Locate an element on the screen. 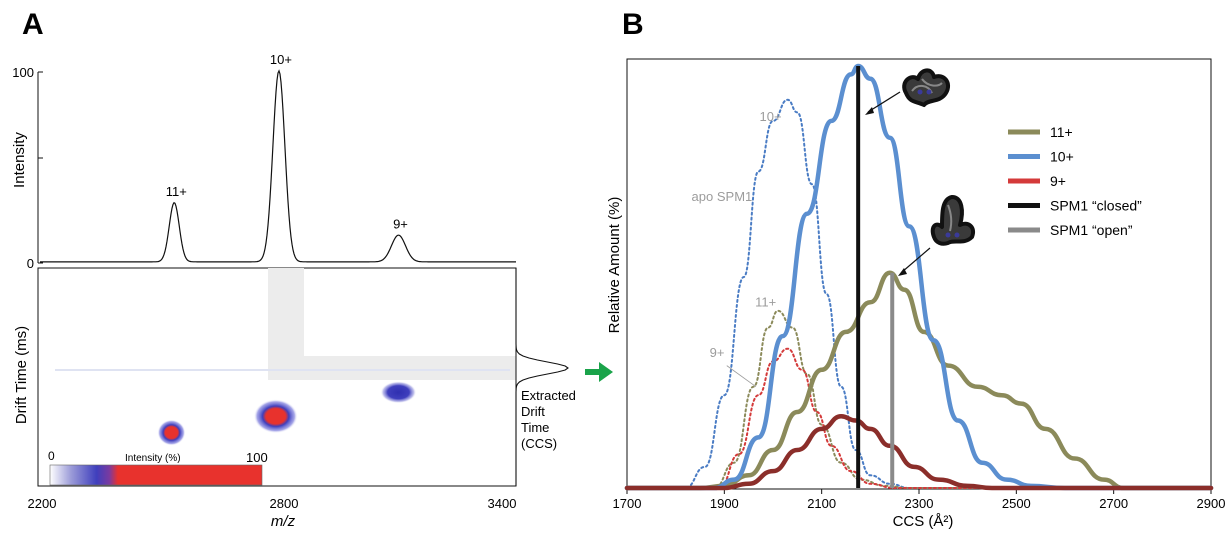 This screenshot has width=1231, height=533. dt-ylabel: Drift Time (ms) is located at coordinates (21, 375).